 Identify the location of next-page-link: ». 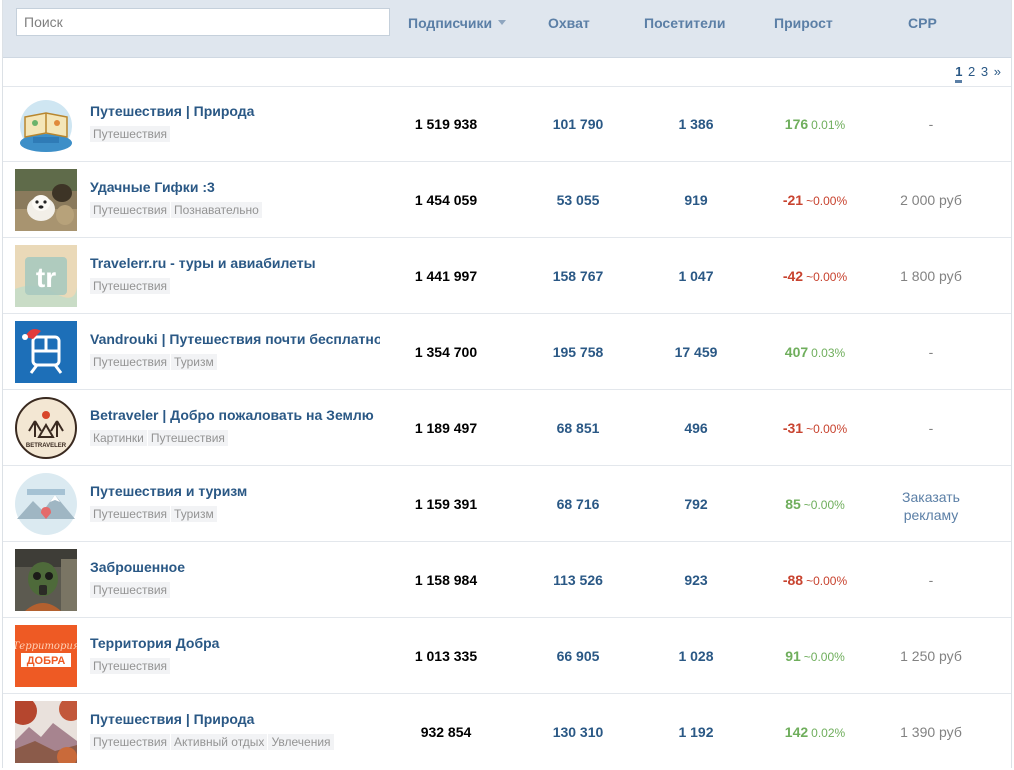
(997, 71).